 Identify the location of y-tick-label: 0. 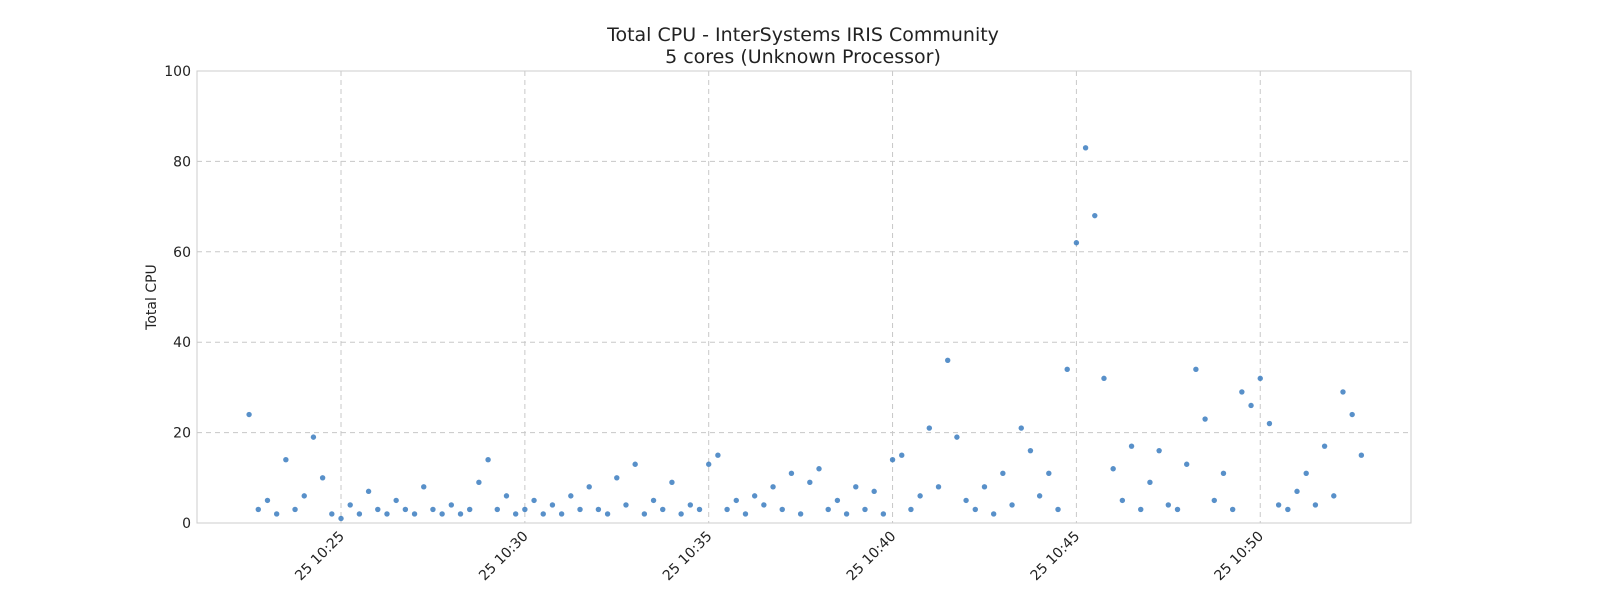
(186, 524).